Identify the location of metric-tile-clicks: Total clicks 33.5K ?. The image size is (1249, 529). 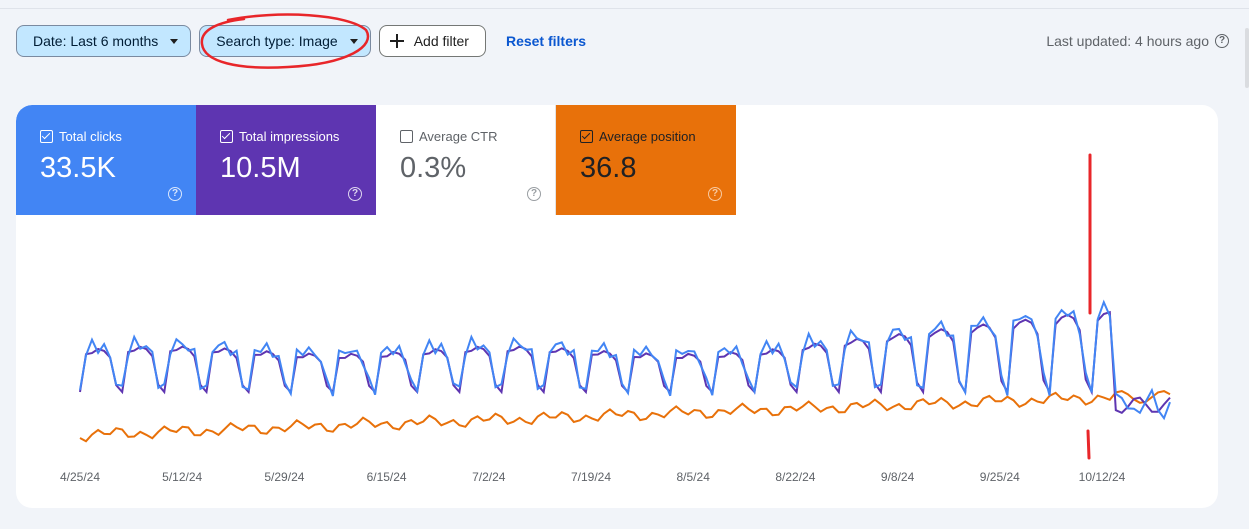
(106, 160).